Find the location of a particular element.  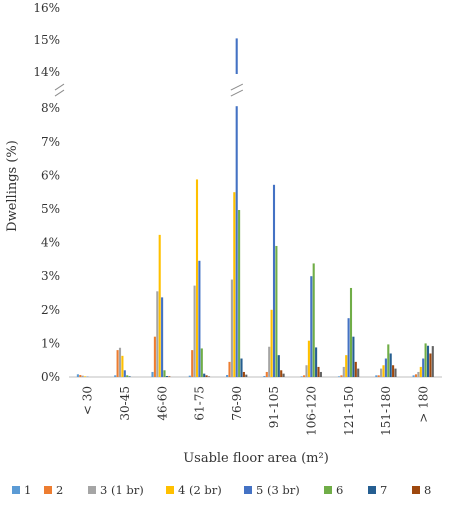

x-tick-label: < 30 is located at coordinates (88, 400).